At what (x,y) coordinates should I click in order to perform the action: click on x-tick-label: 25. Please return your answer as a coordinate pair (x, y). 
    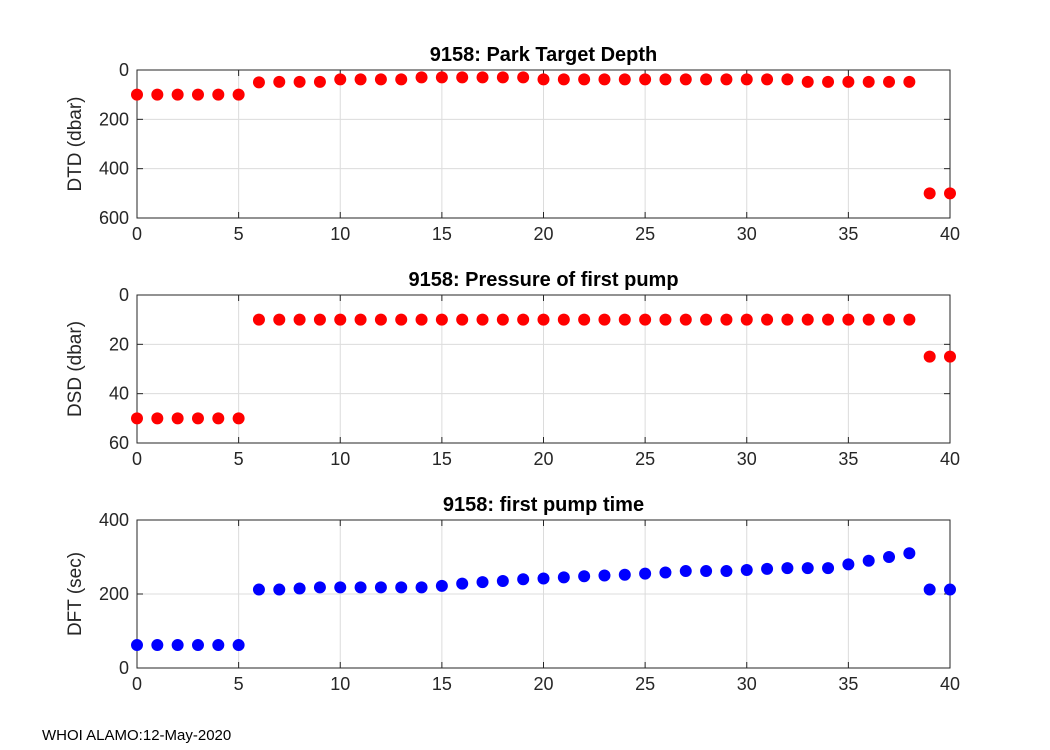
    Looking at the image, I should click on (645, 234).